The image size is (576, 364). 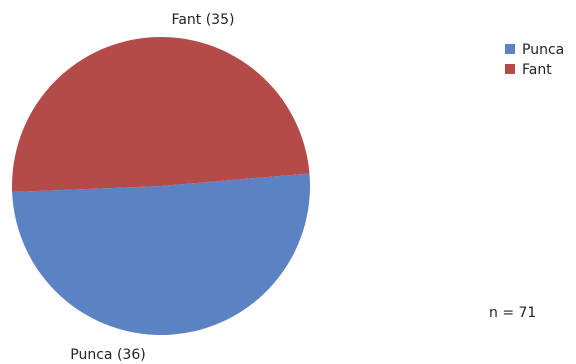 What do you see at coordinates (107, 355) in the screenshot?
I see `slice-label-punca: Punca (36)` at bounding box center [107, 355].